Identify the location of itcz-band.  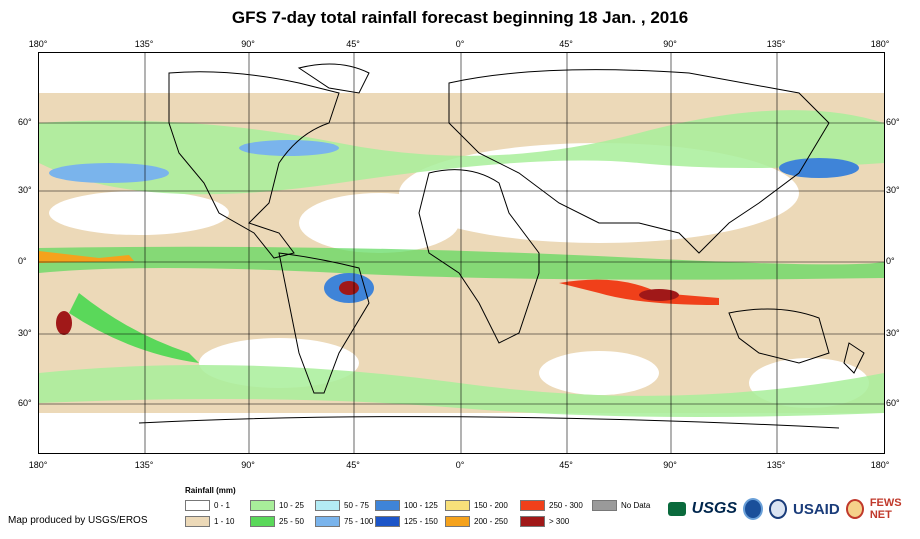
(461, 263).